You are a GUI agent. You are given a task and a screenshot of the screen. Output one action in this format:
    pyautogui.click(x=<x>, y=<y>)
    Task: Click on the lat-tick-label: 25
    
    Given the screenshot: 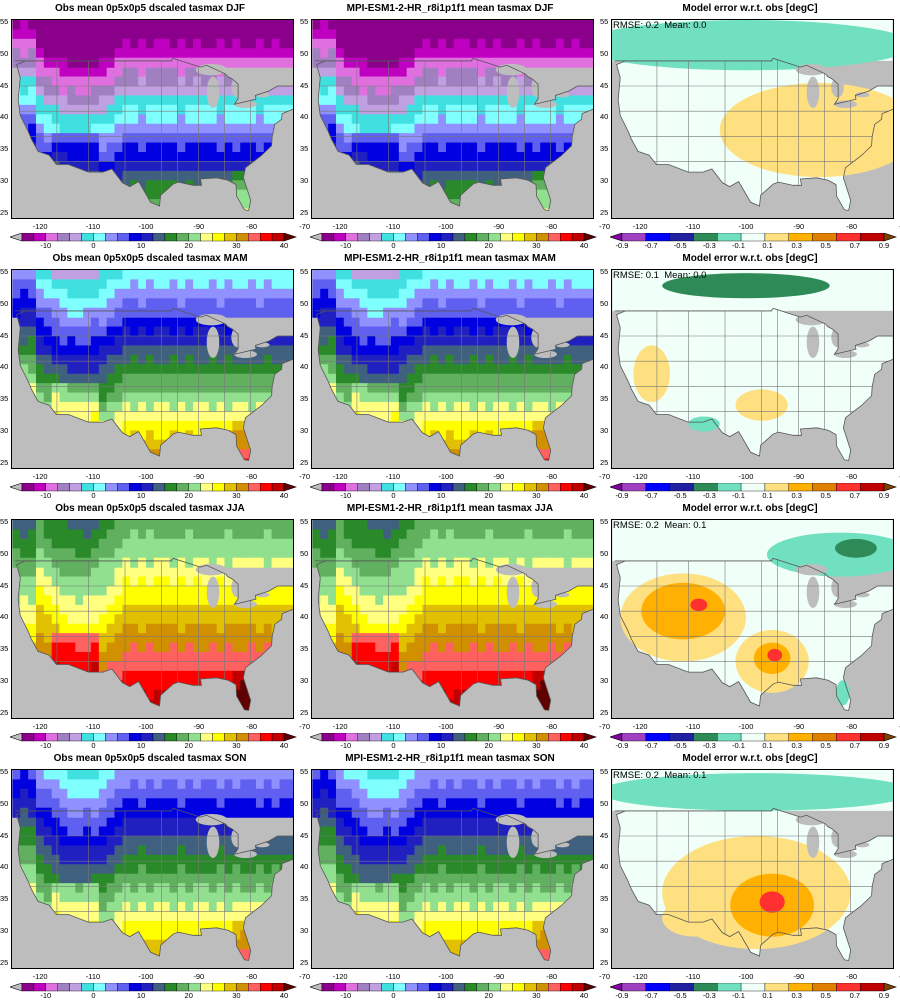 What is the action you would take?
    pyautogui.click(x=4, y=962)
    